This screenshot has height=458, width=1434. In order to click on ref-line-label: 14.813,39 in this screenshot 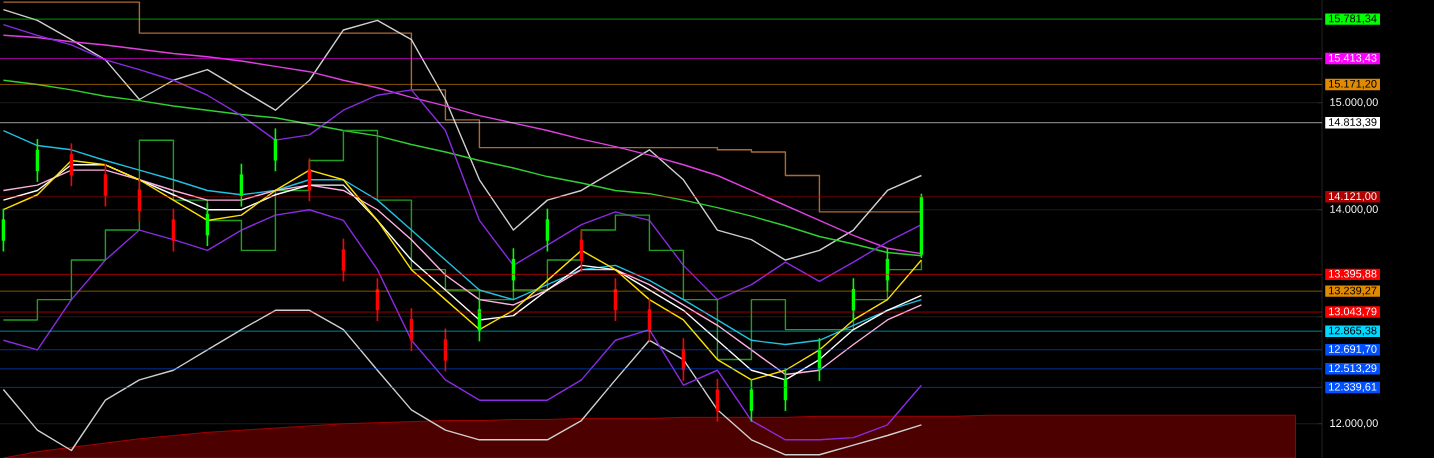, I will do `click(1353, 123)`.